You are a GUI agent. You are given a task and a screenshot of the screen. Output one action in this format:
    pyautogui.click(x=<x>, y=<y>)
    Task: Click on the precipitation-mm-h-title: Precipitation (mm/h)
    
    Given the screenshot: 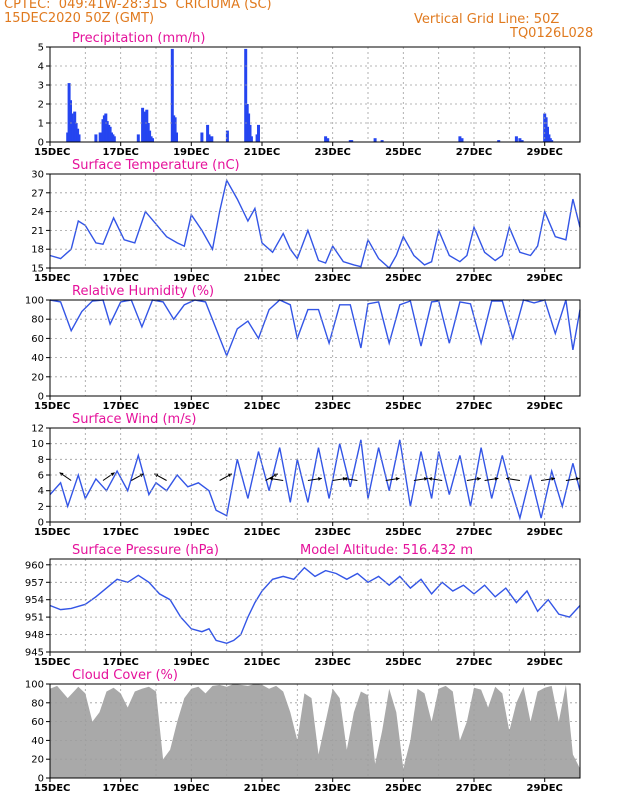 What is the action you would take?
    pyautogui.click(x=138, y=38)
    